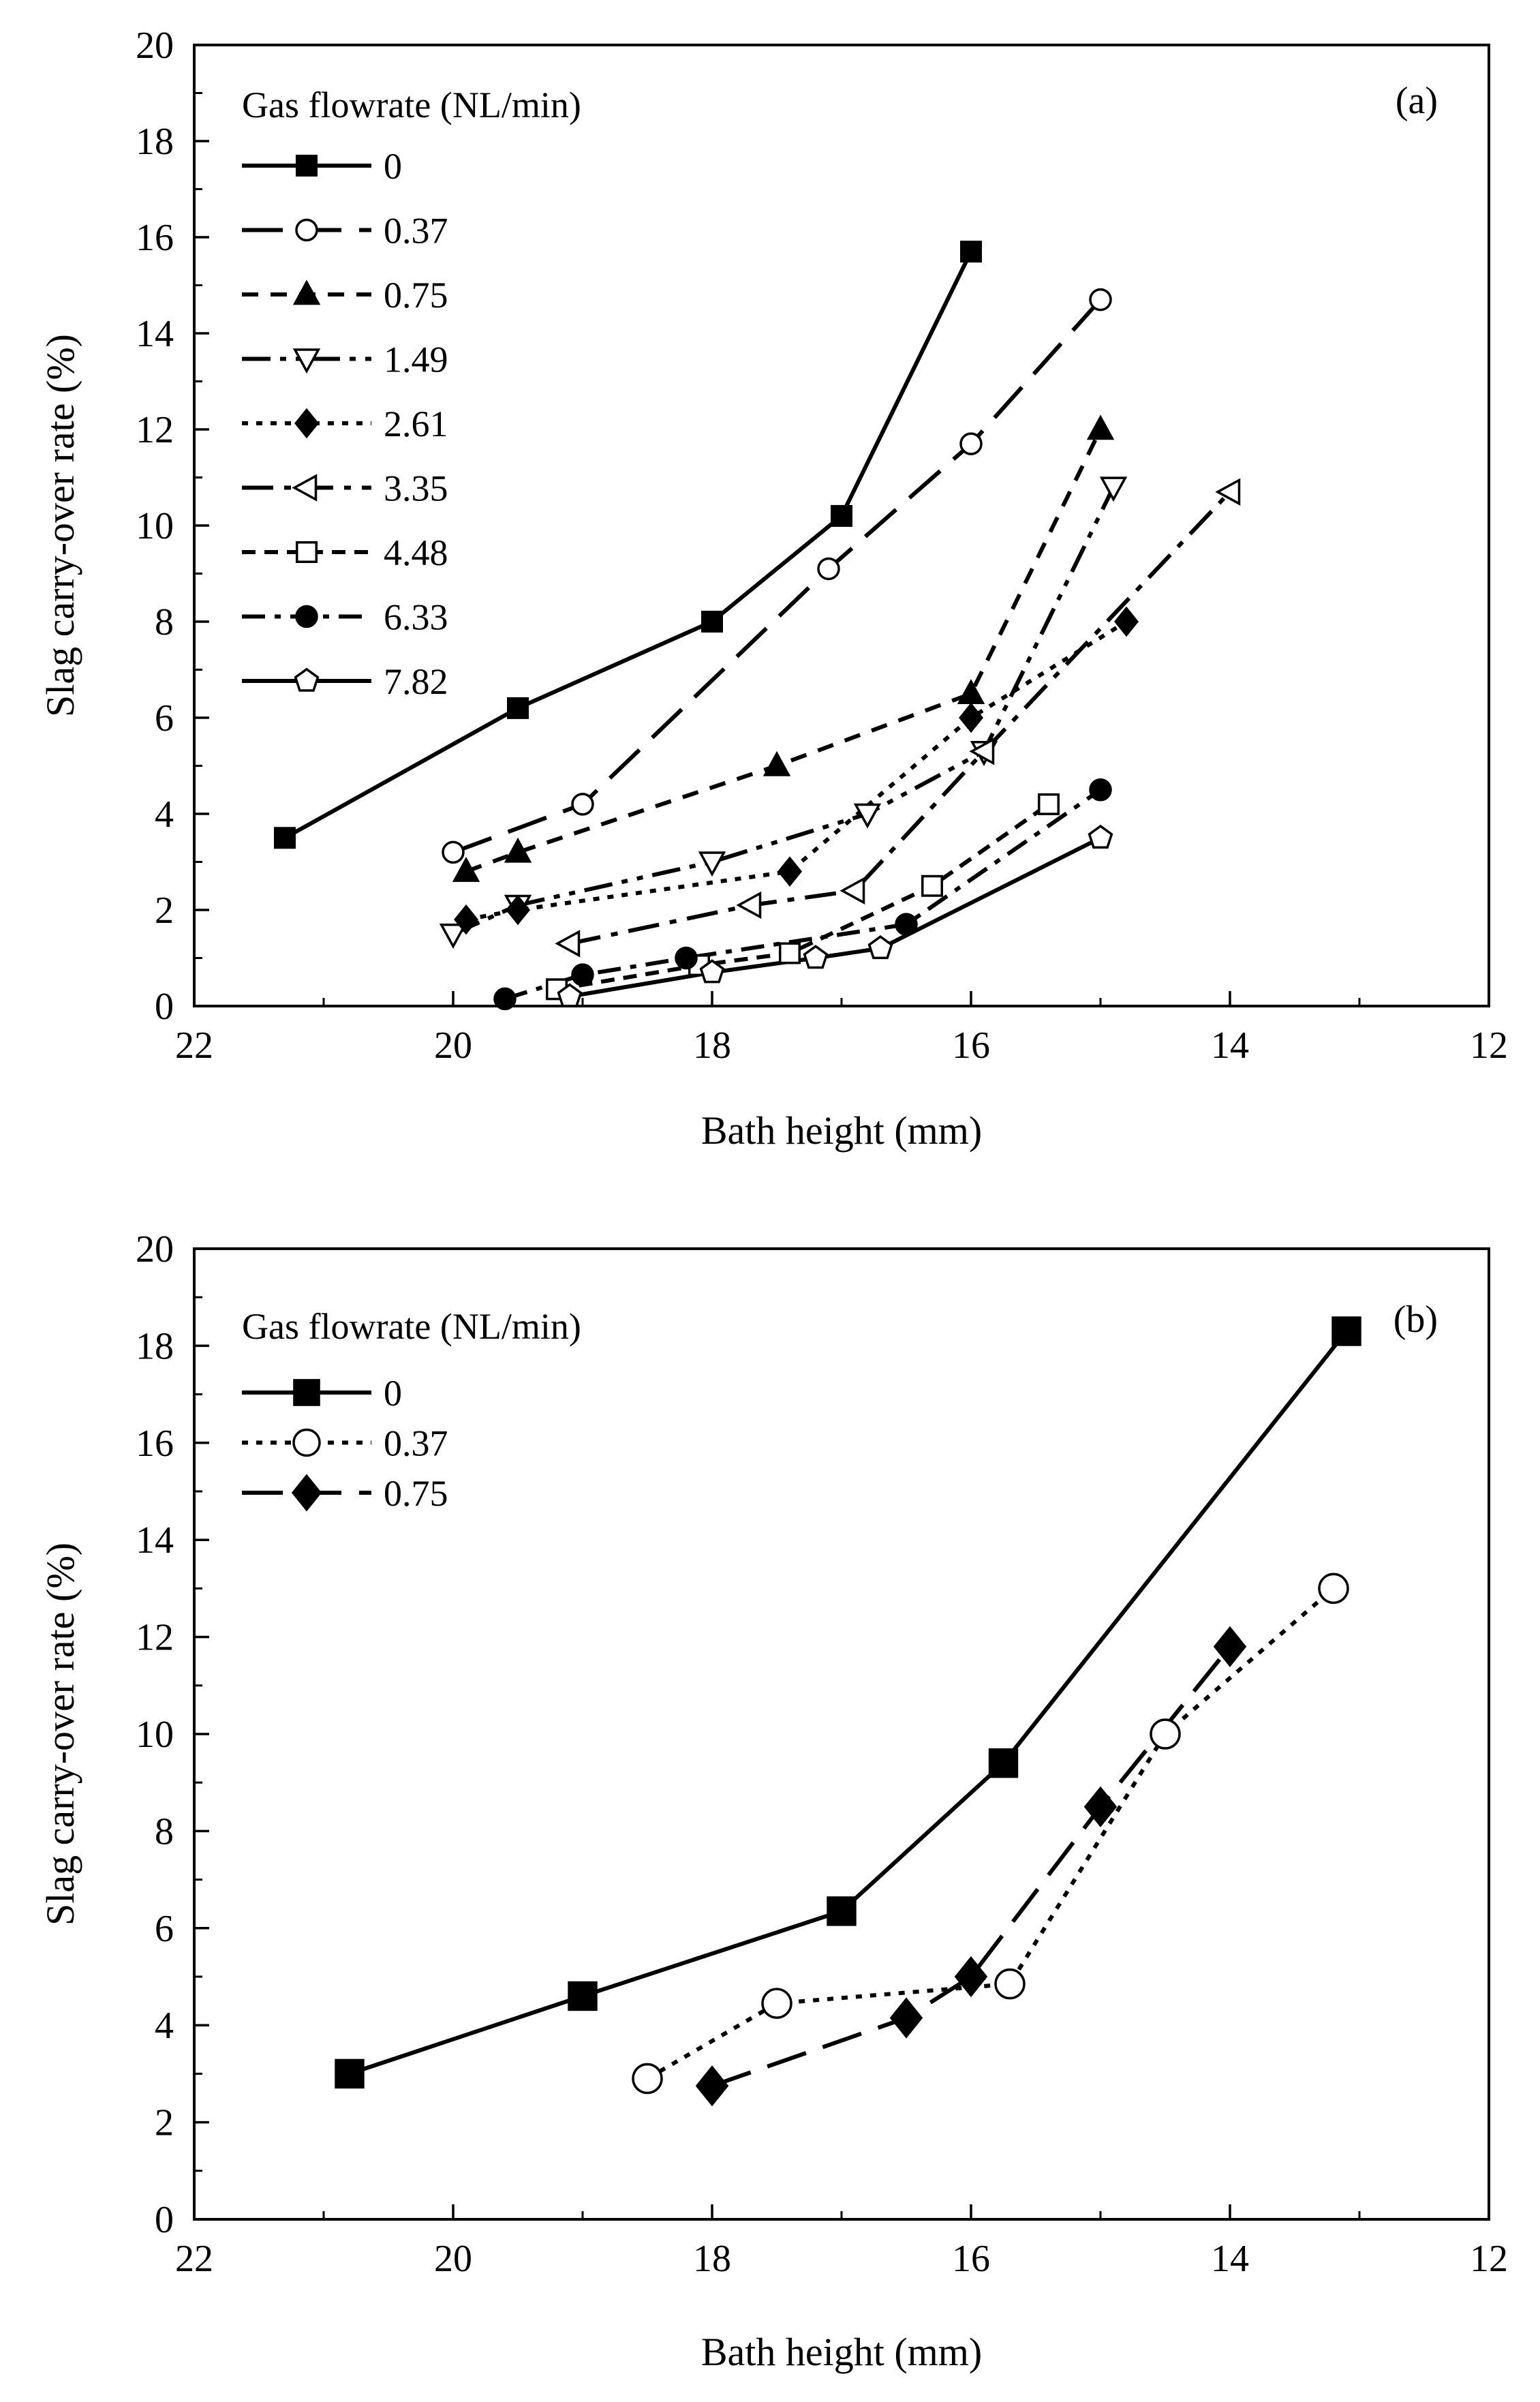 Image resolution: width=1540 pixels, height=2402 pixels. I want to click on legend-title-b: Gas flowrate (NL/min), so click(411, 1326).